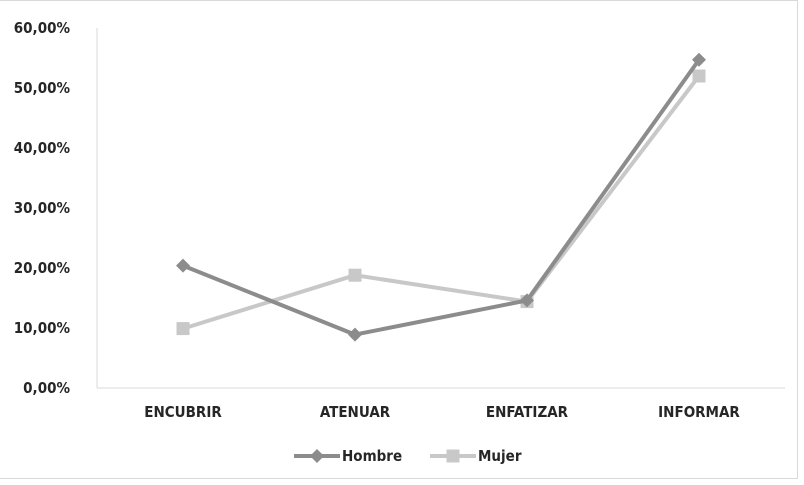 This screenshot has height=485, width=804. What do you see at coordinates (408, 456) in the screenshot?
I see `legend: Hombre Mujer` at bounding box center [408, 456].